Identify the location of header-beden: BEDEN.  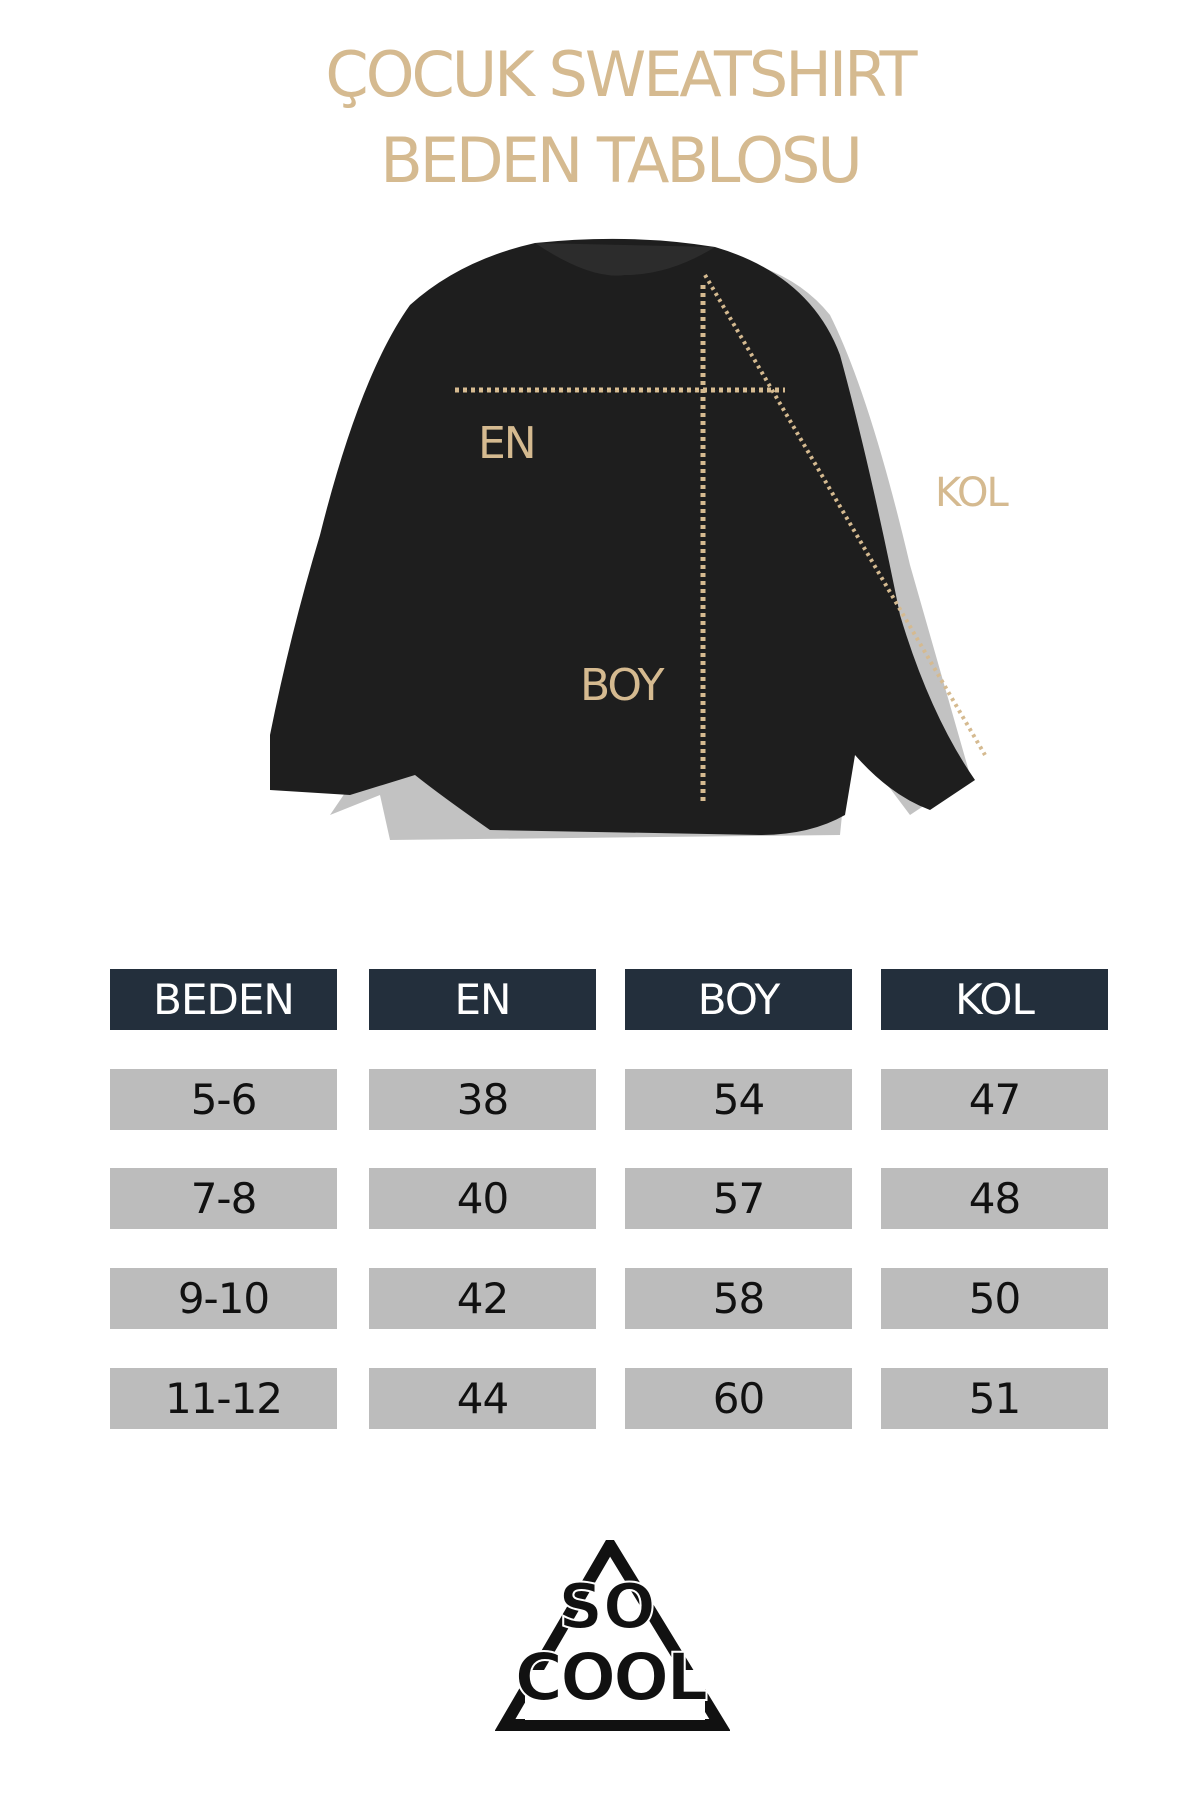
(223, 999).